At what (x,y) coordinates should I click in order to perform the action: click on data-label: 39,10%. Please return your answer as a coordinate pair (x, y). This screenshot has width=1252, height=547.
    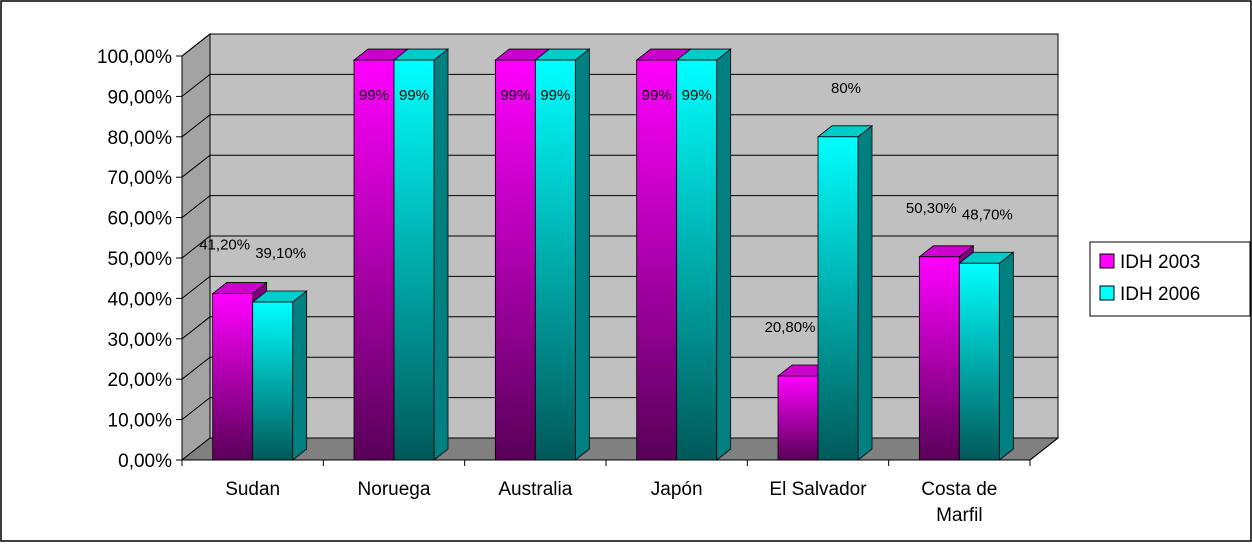
    Looking at the image, I should click on (280, 253).